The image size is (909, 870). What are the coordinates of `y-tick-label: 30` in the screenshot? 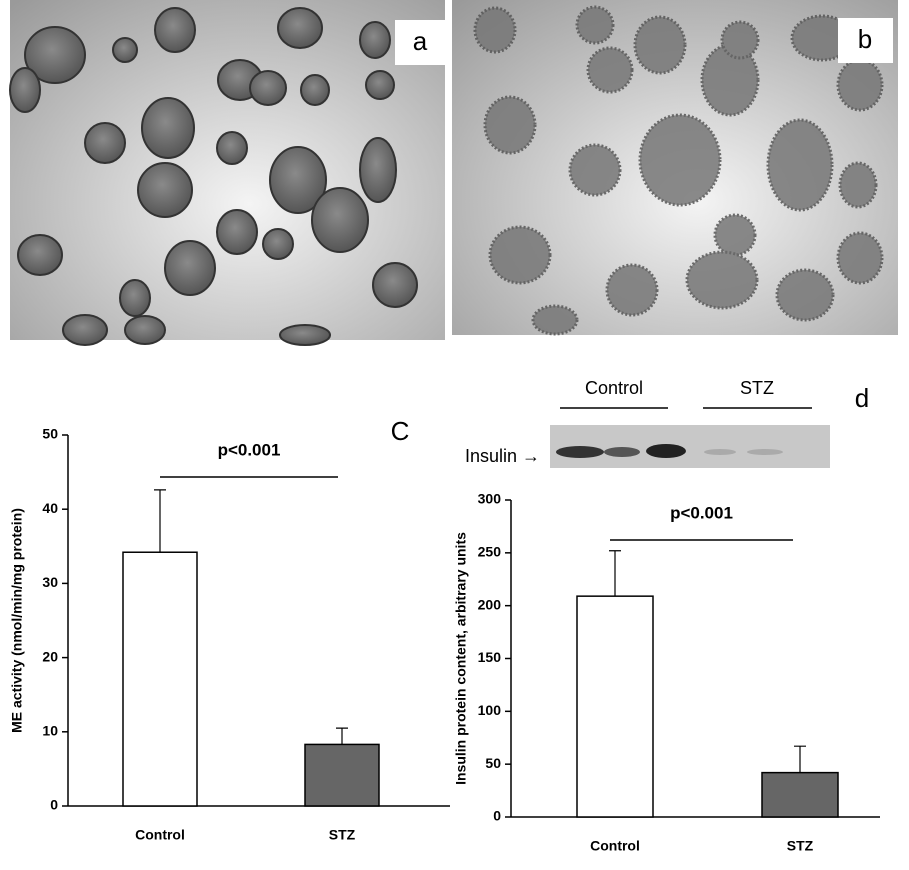 It's located at (50, 582).